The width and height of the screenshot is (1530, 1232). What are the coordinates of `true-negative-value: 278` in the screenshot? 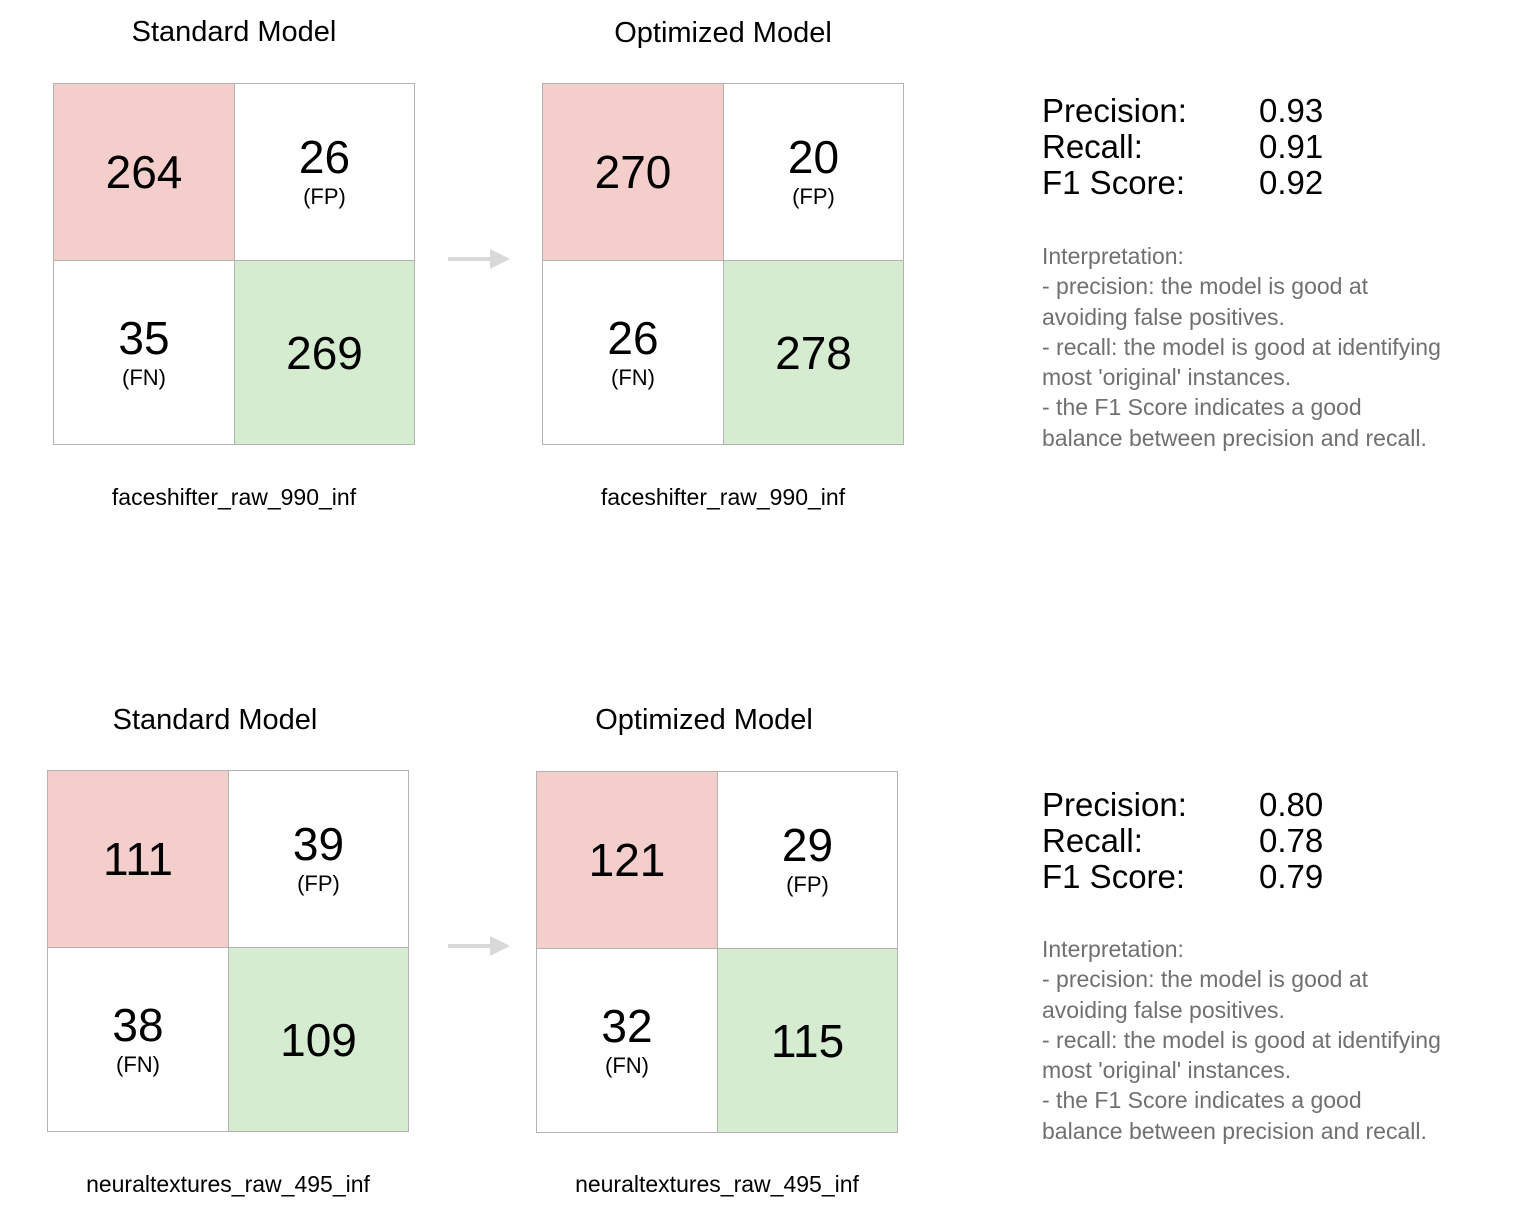 It's located at (813, 352).